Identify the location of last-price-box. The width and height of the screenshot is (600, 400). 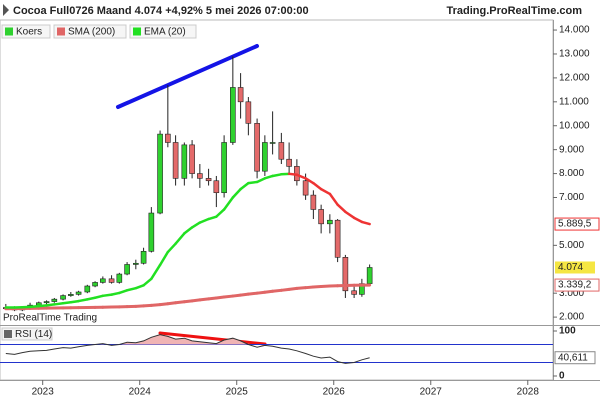
(575, 267).